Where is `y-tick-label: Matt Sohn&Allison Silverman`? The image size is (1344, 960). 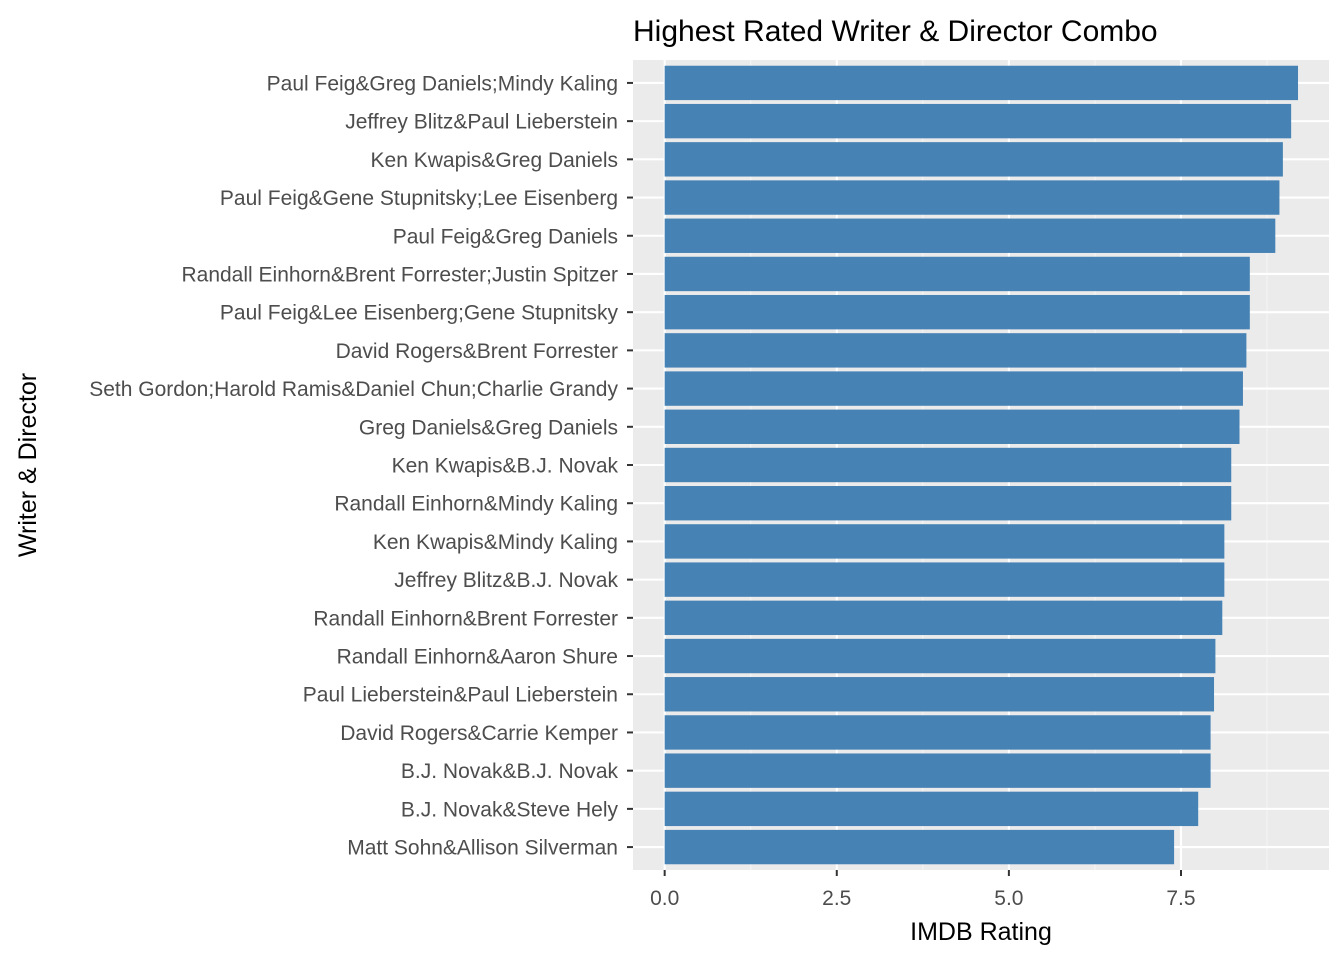
y-tick-label: Matt Sohn&Allison Silverman is located at coordinates (482, 848).